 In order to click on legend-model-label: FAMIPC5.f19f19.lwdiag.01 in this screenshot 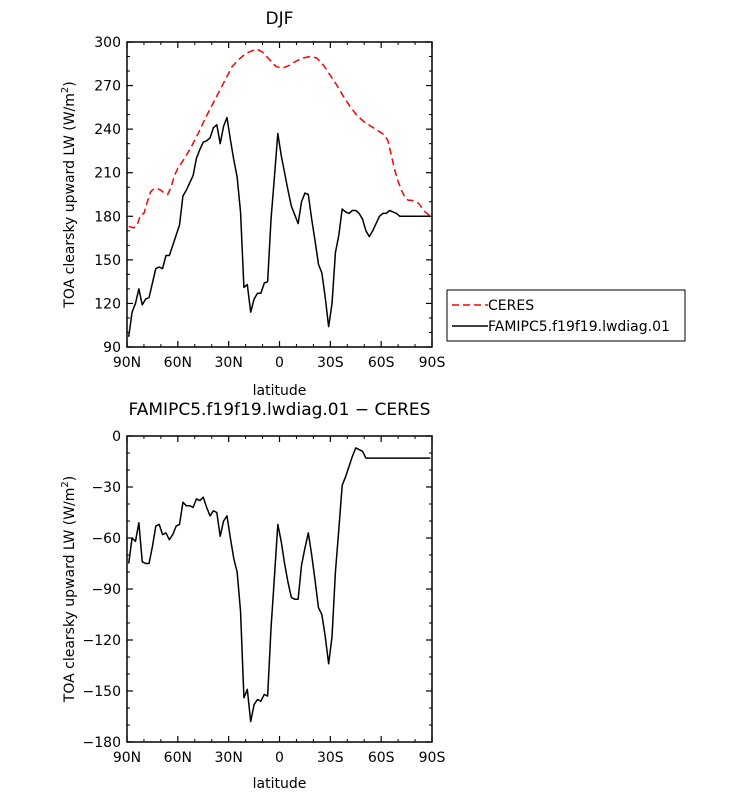, I will do `click(579, 327)`.